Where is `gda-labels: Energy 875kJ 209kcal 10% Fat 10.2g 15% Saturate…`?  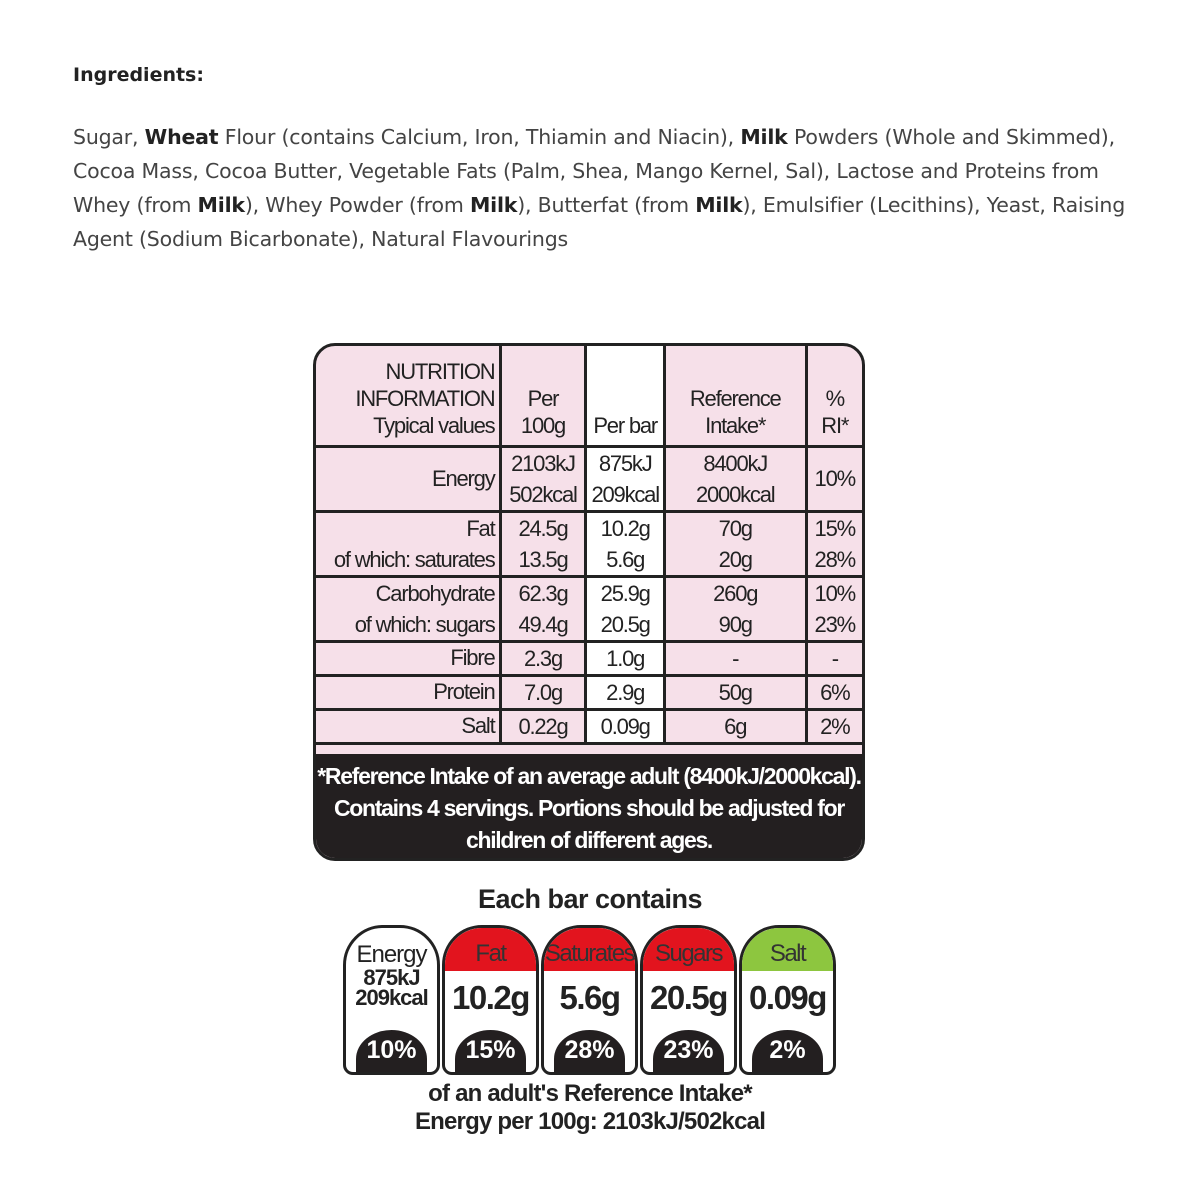 gda-labels: Energy 875kJ 209kcal 10% Fat 10.2g 15% Saturate… is located at coordinates (589, 1000).